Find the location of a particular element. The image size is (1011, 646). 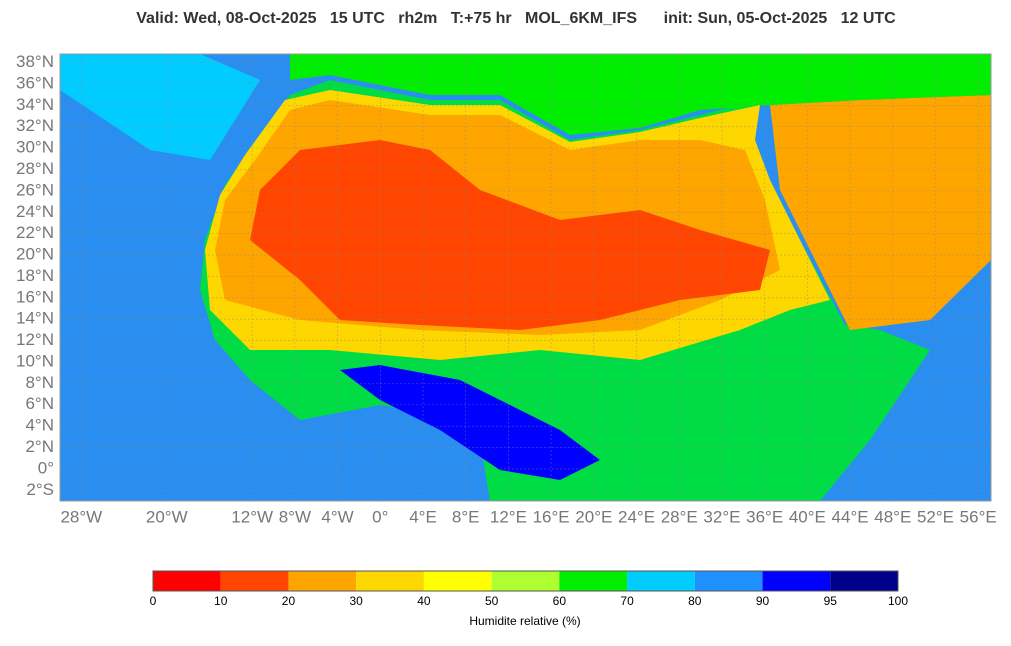

lat-label: 22°N is located at coordinates (35, 232).